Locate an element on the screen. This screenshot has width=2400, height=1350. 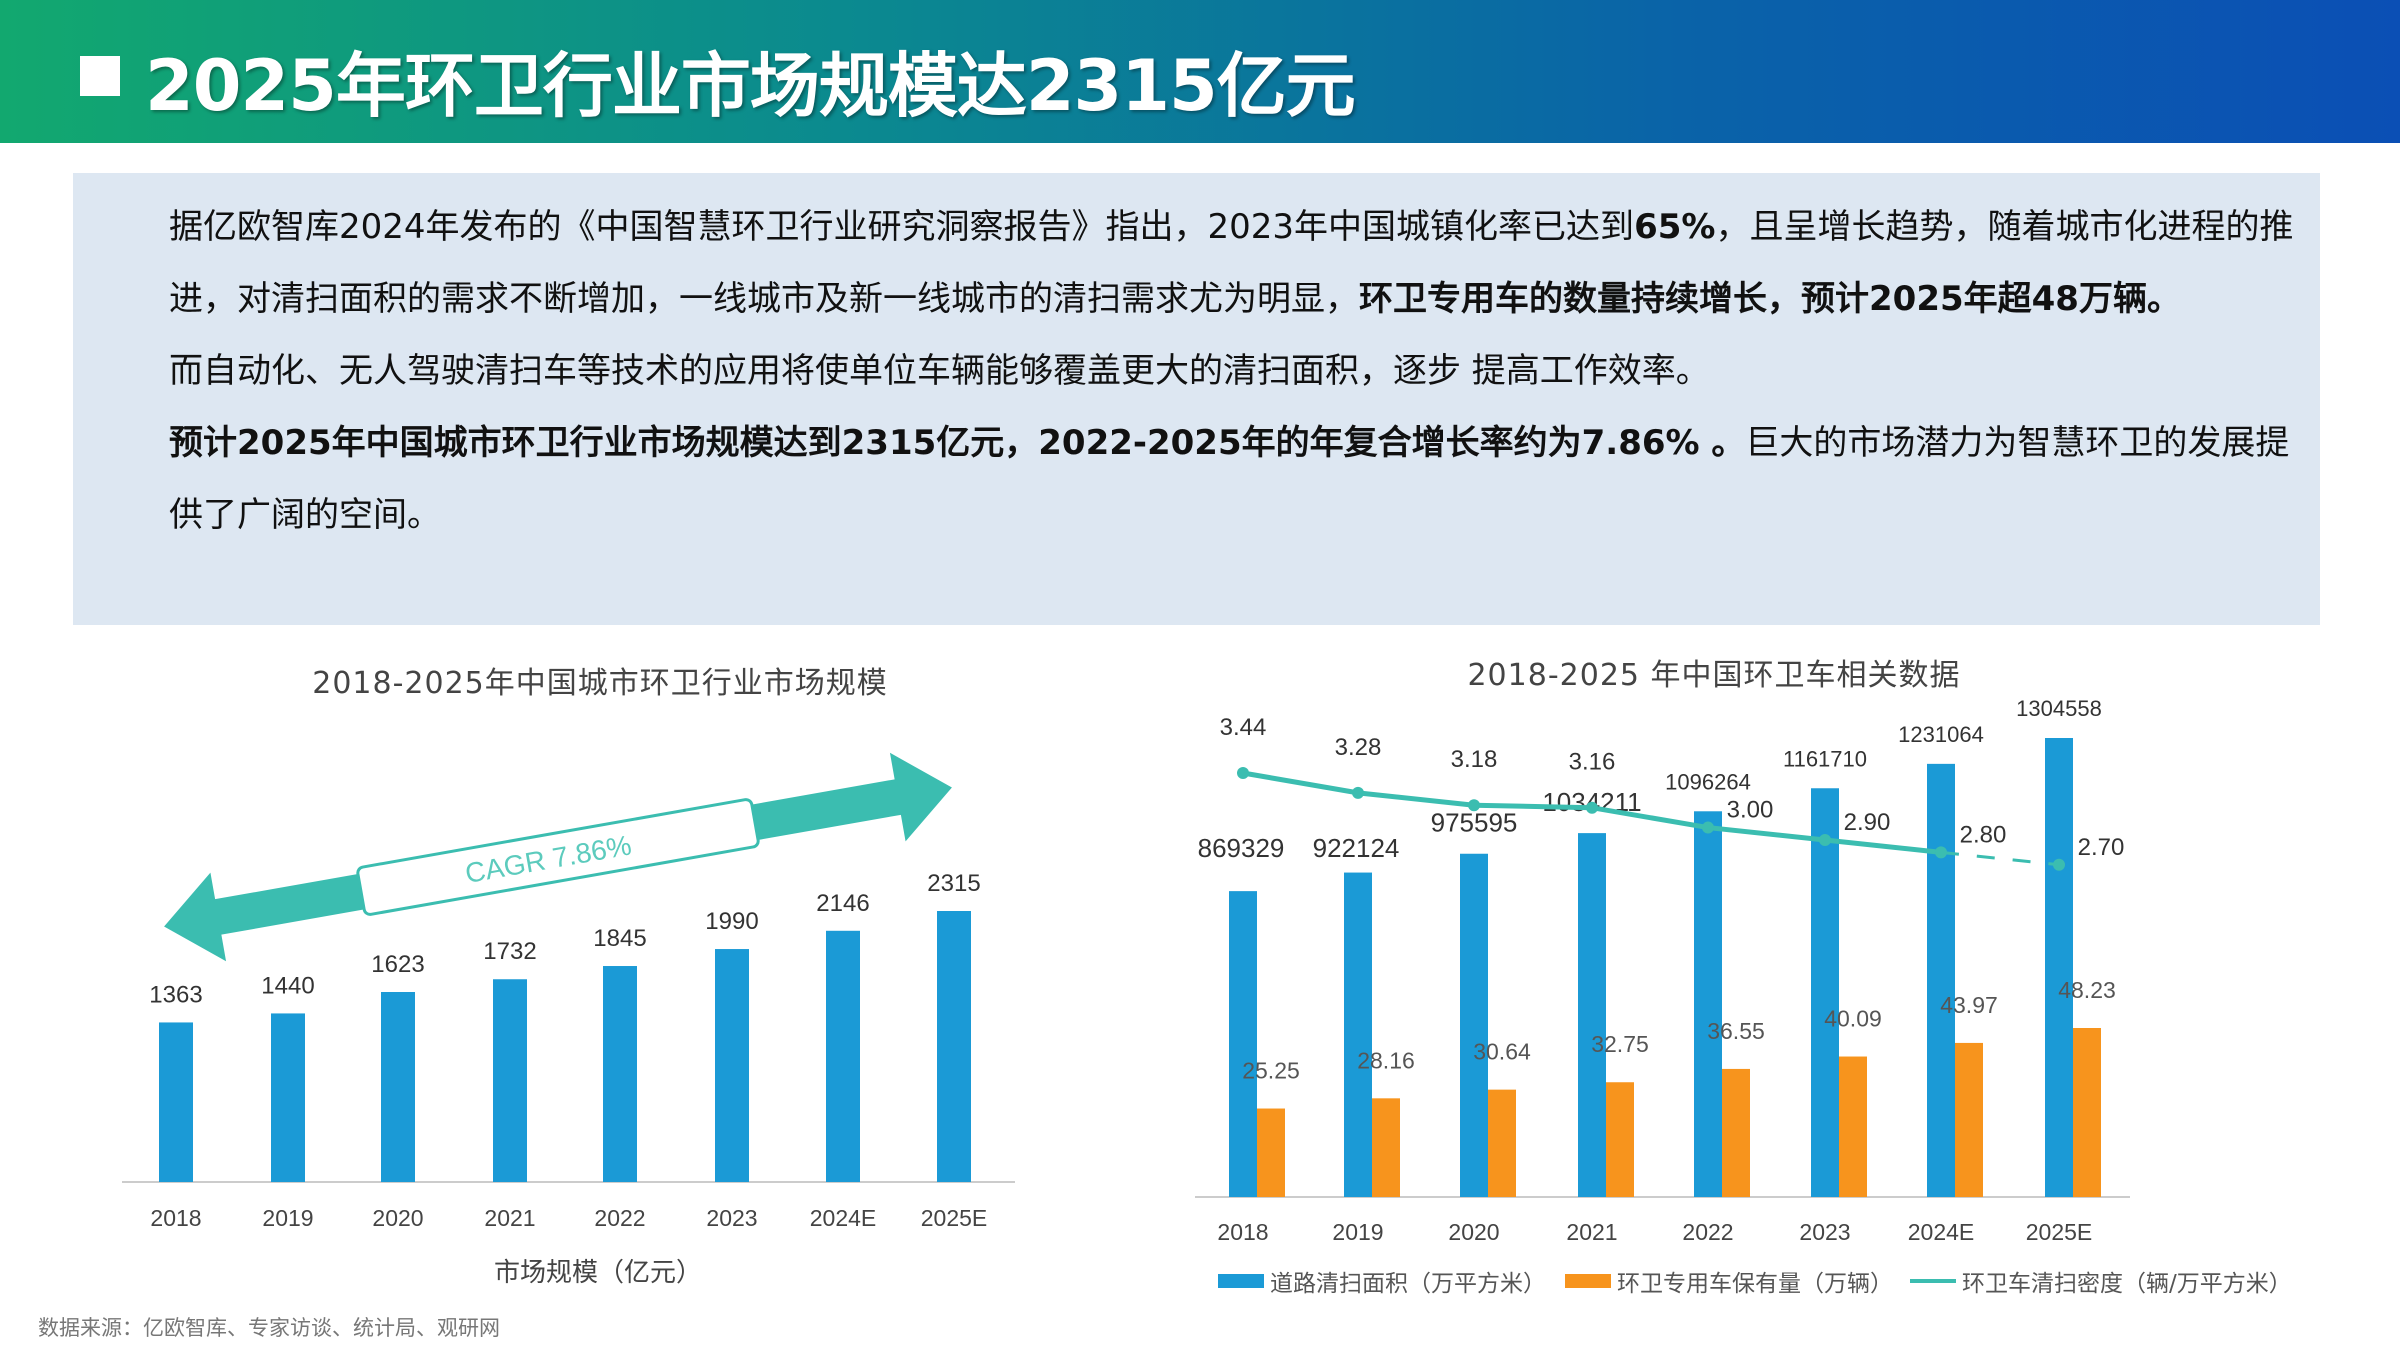
legend-label: 环卫车清扫密度（辆/万平方米） is located at coordinates (2127, 1284).